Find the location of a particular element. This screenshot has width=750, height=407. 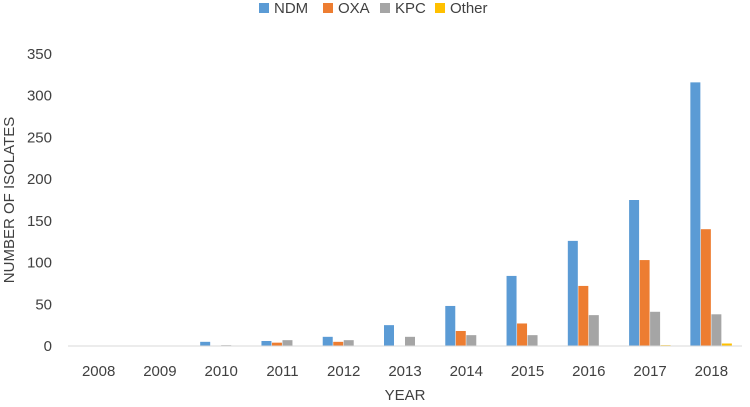

legend-label-kpc: KPC is located at coordinates (410, 8).